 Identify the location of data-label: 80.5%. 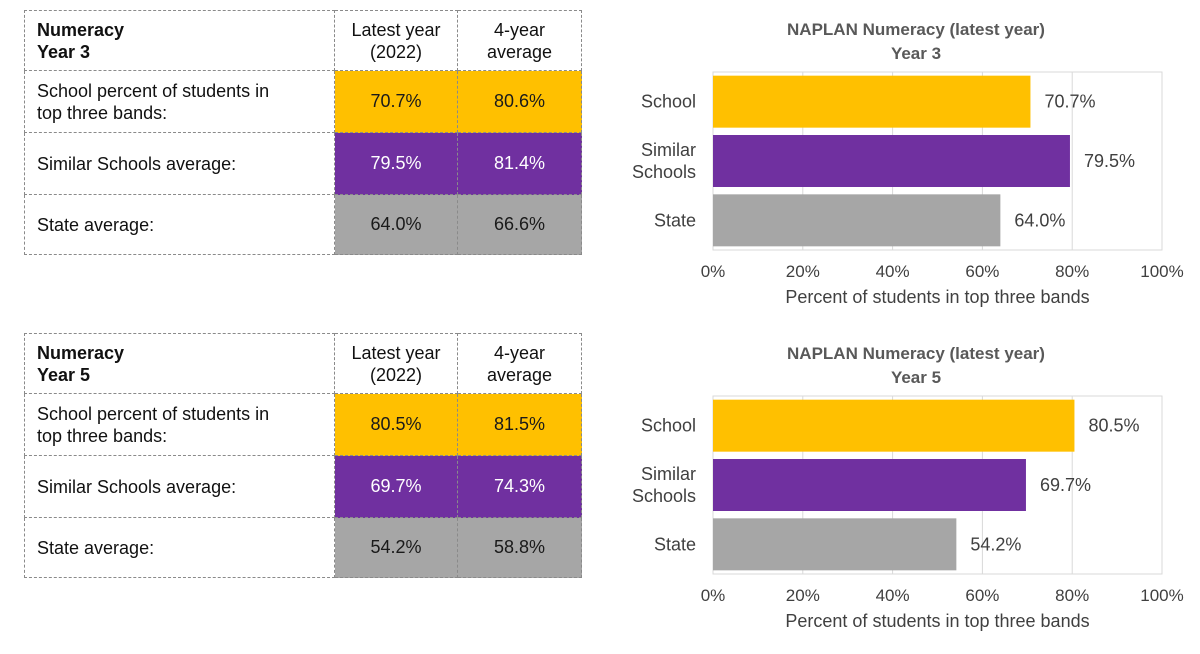
(1113, 426).